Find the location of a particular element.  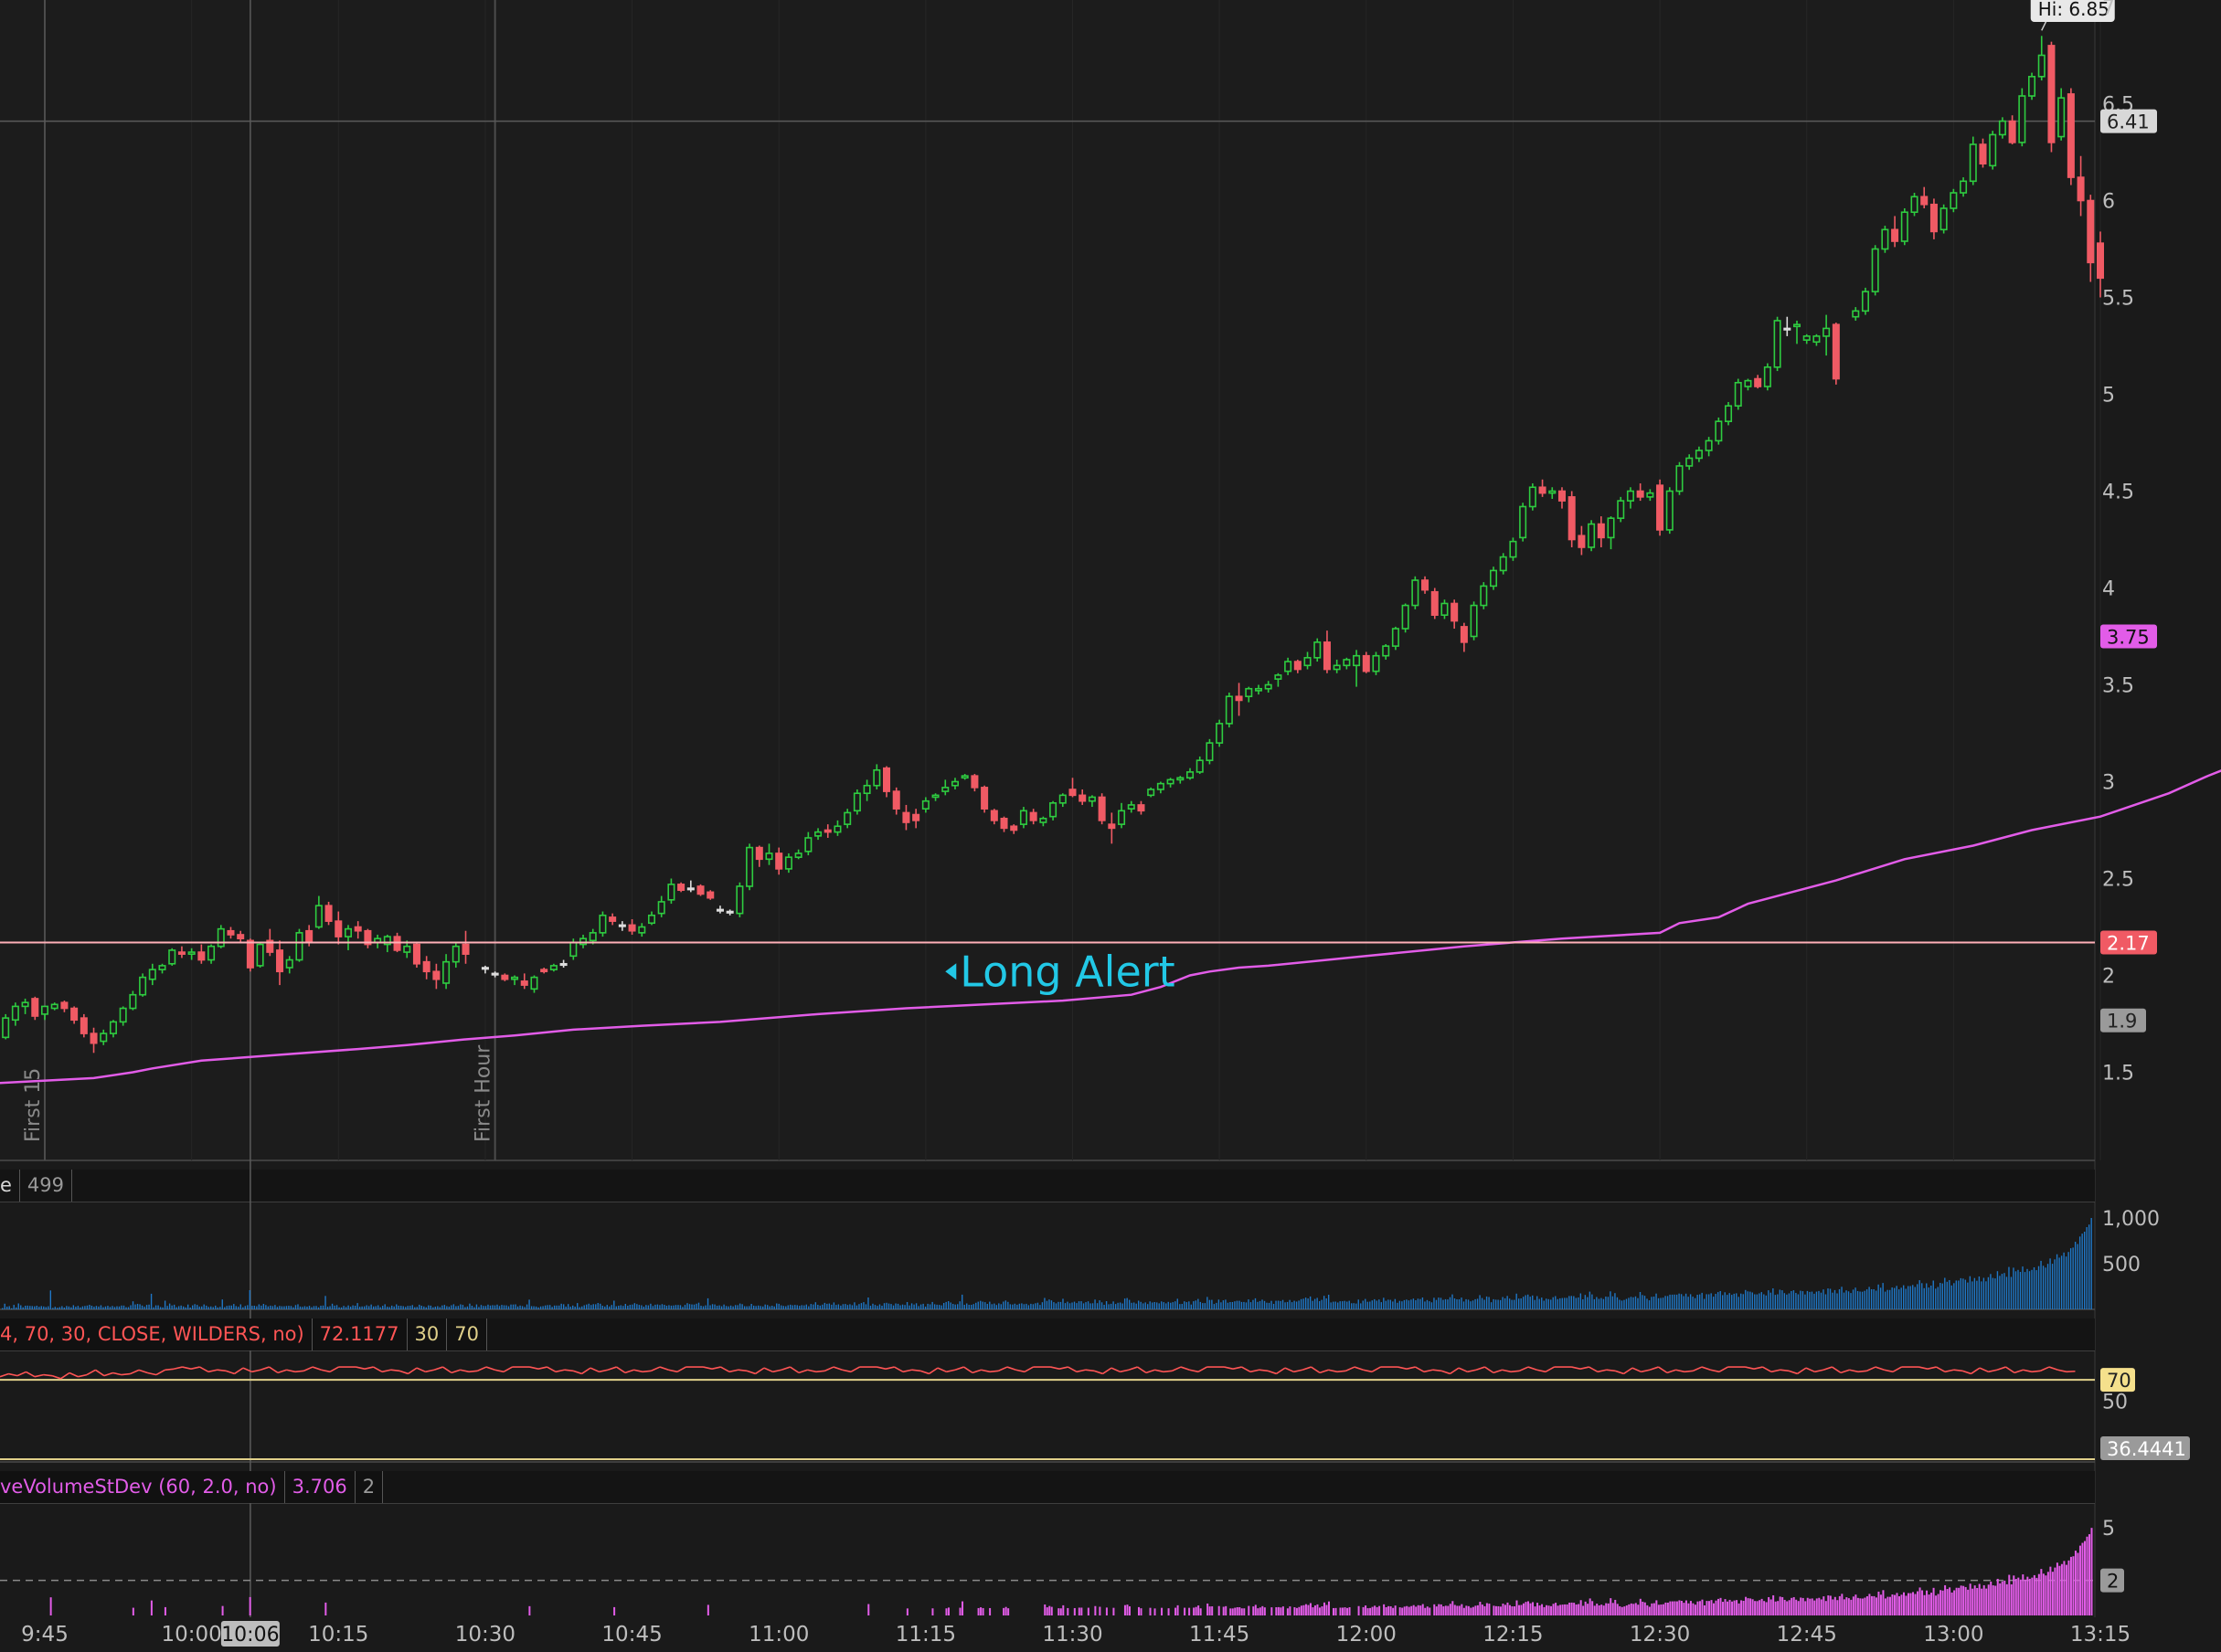

time-tick-label: 13:15 is located at coordinates (2100, 1635).